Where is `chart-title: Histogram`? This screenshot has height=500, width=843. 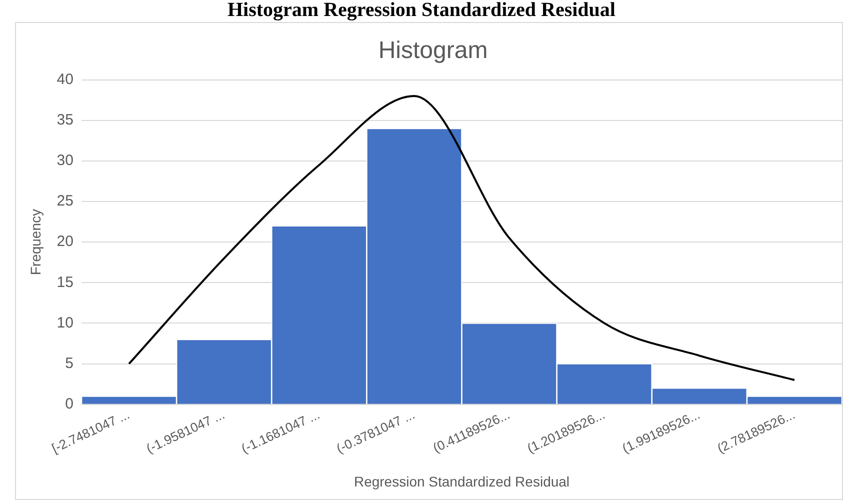 chart-title: Histogram is located at coordinates (433, 50).